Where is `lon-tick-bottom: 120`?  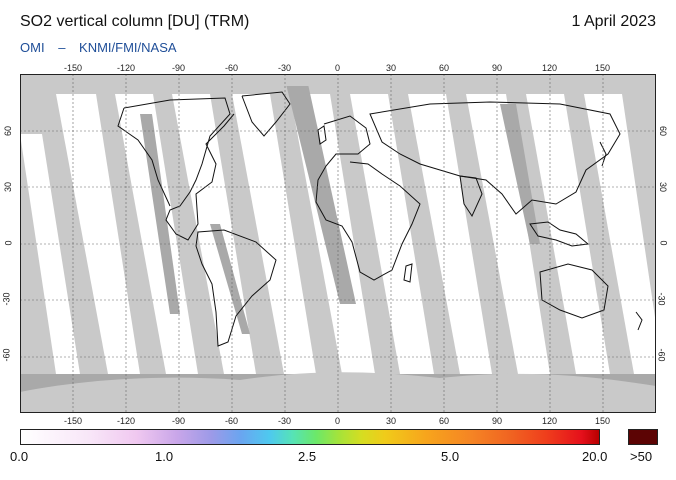 lon-tick-bottom: 120 is located at coordinates (550, 421).